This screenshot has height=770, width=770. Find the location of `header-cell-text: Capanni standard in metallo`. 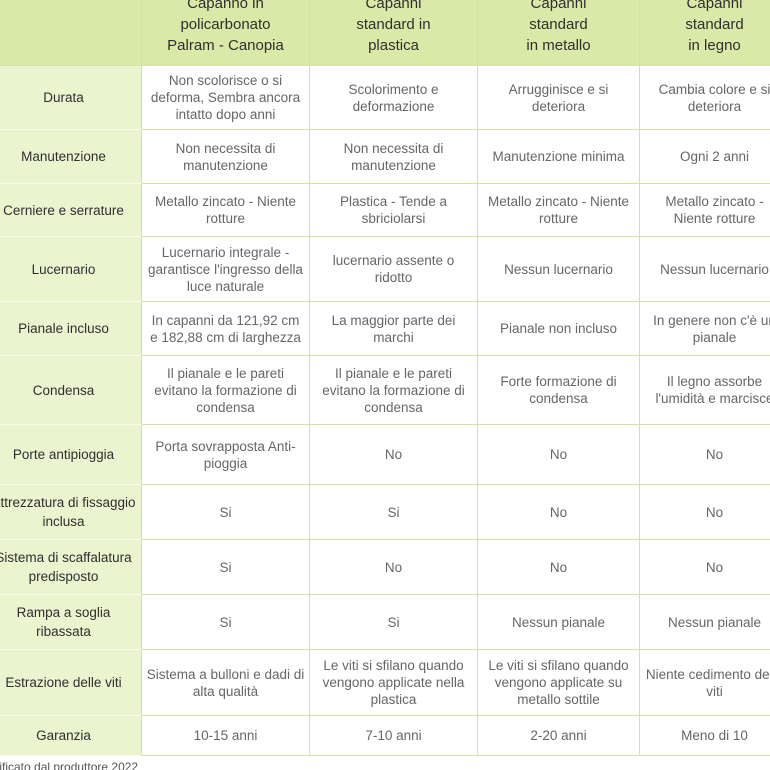

header-cell-text: Capanni standard in metallo is located at coordinates (558, 27).